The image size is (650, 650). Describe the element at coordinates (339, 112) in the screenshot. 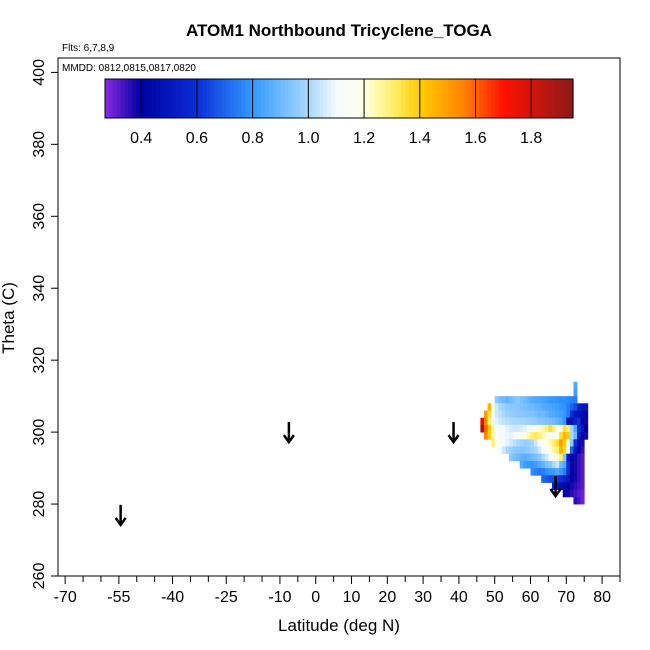

I see `colorbar: 0.4 0.6 0.8 1.0 1.2 1.4 1.6 1.8` at that location.